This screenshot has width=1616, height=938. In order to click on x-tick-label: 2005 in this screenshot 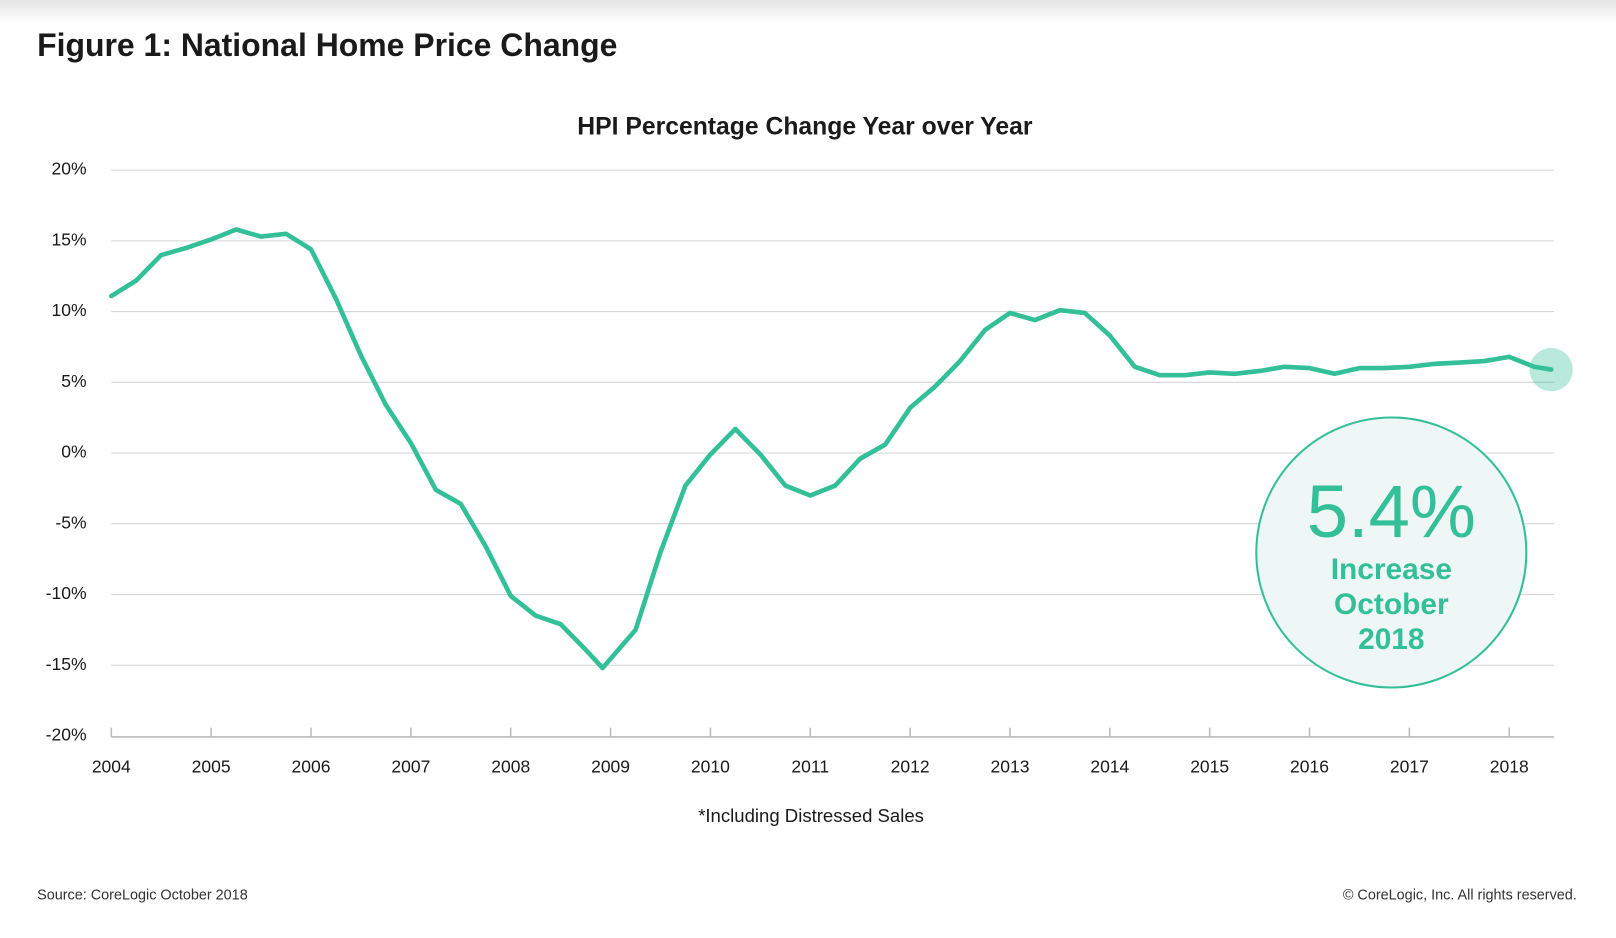, I will do `click(211, 767)`.